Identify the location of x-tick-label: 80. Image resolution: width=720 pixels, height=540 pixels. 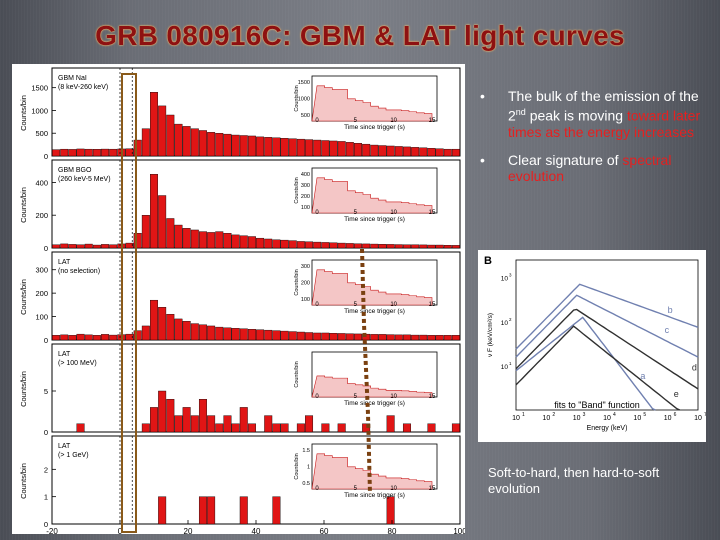
(392, 530).